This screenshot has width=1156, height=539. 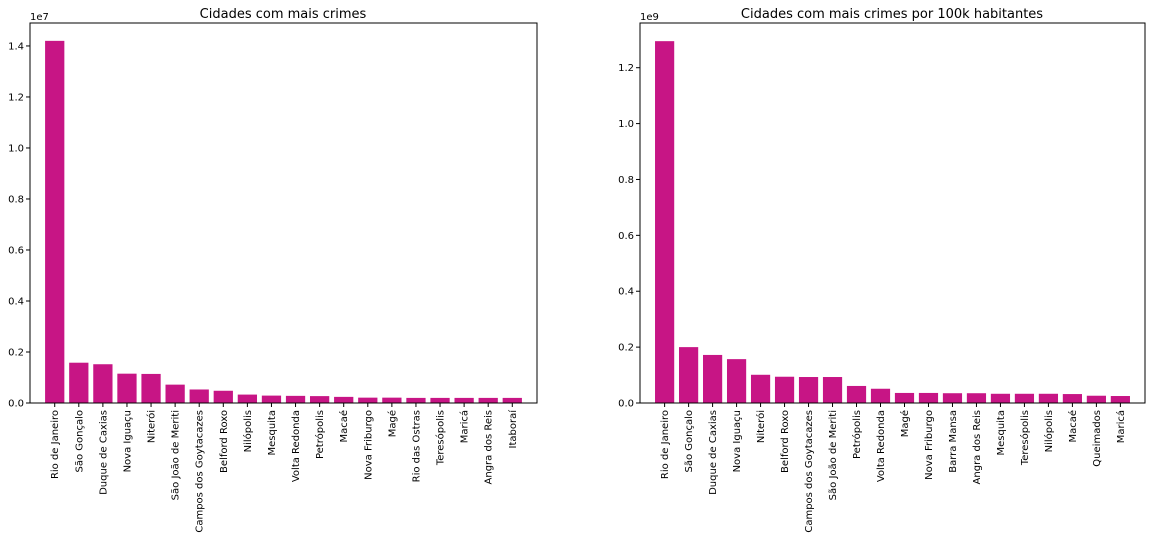 I want to click on x-tick-label: São João de Meriti, so click(x=176, y=455).